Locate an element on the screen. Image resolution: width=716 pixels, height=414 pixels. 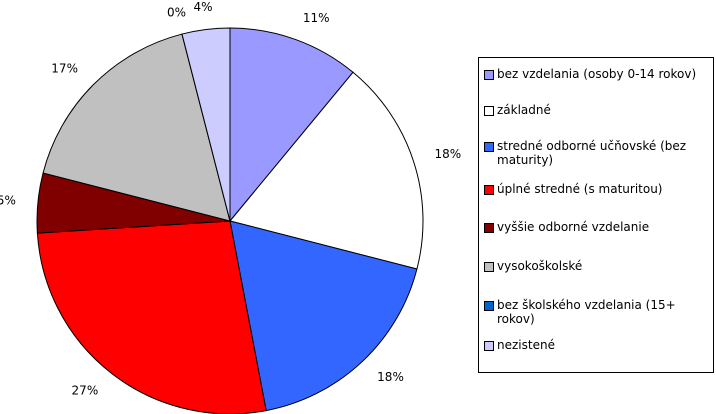
data-label: 0% is located at coordinates (176, 12).